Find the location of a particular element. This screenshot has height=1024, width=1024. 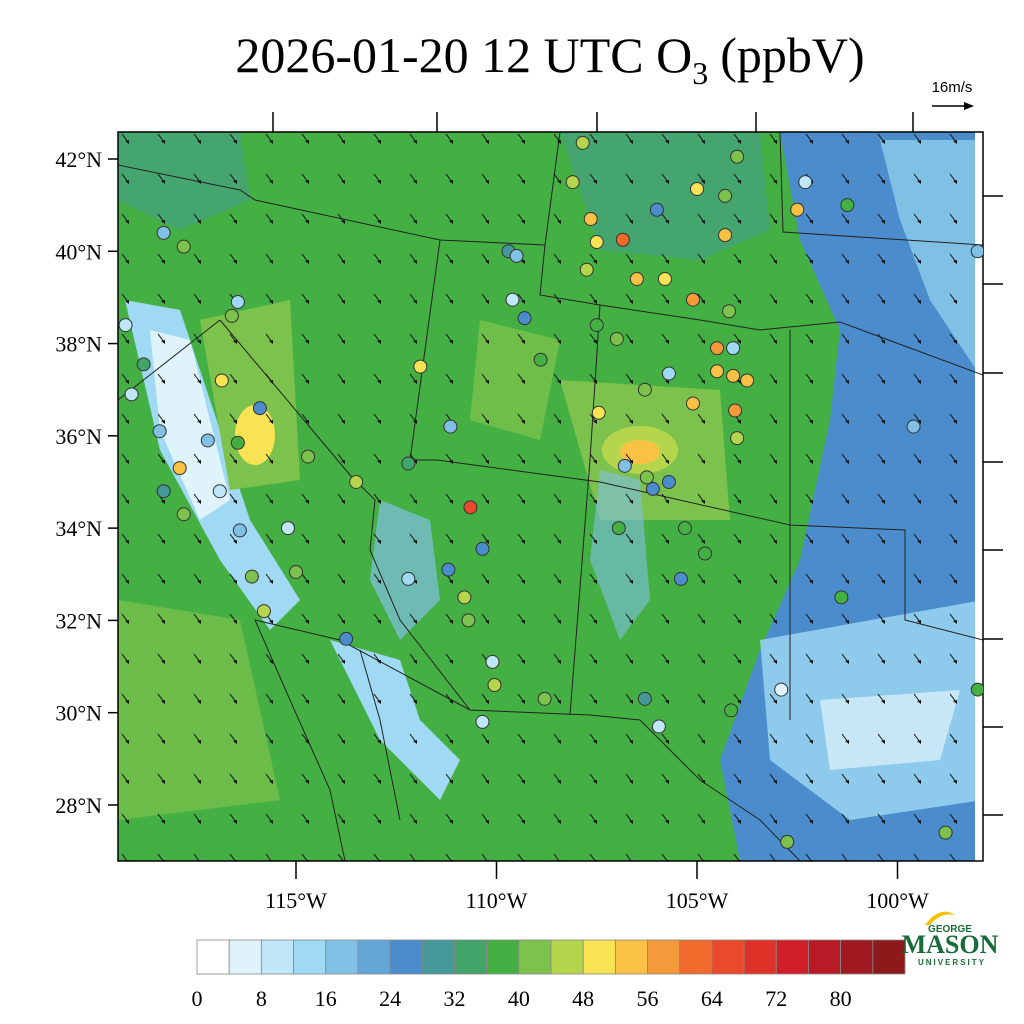

lat-label: 30°N is located at coordinates (78, 713).